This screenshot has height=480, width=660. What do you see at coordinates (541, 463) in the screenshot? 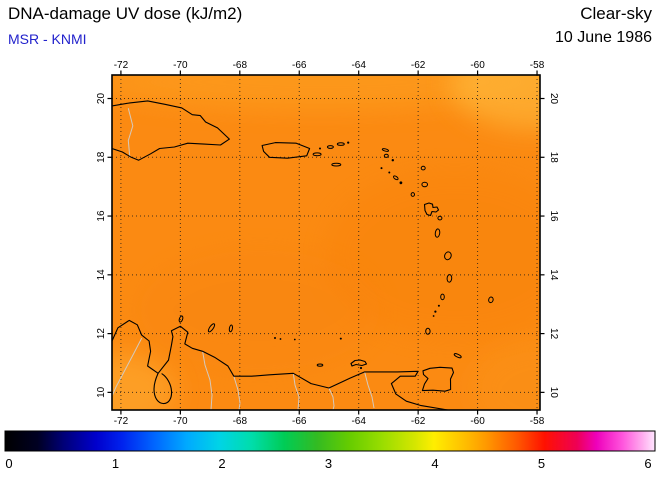
I see `colorbar-tick-label: 5` at bounding box center [541, 463].